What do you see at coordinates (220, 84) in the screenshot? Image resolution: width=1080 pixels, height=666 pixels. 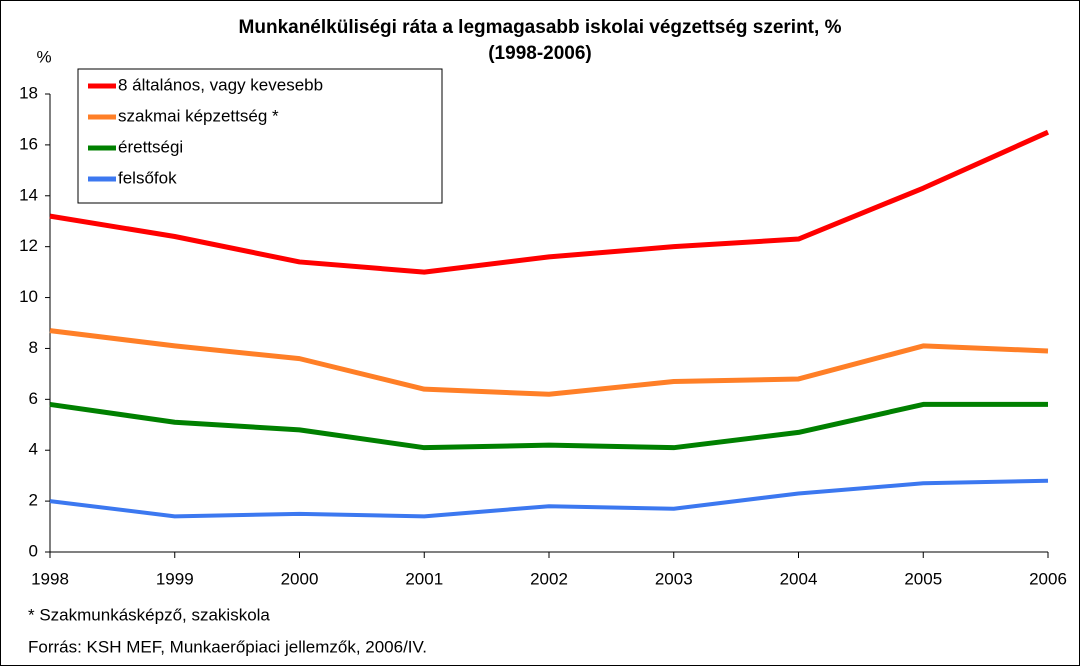 I see `legend-label: 8 általános, vagy kevesebb` at bounding box center [220, 84].